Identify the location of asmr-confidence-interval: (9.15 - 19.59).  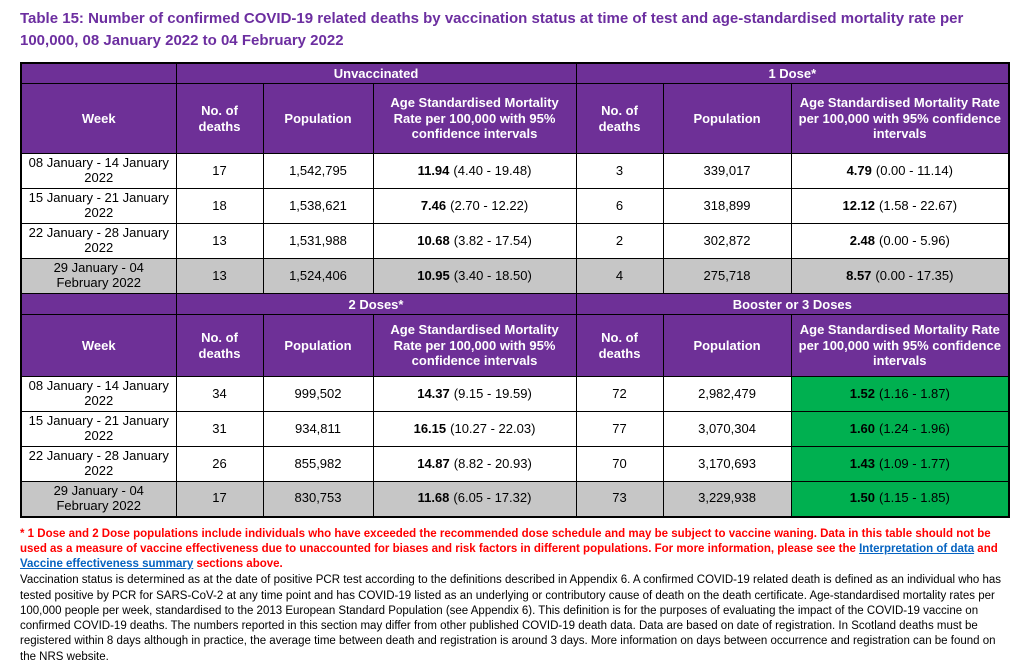
(492, 393).